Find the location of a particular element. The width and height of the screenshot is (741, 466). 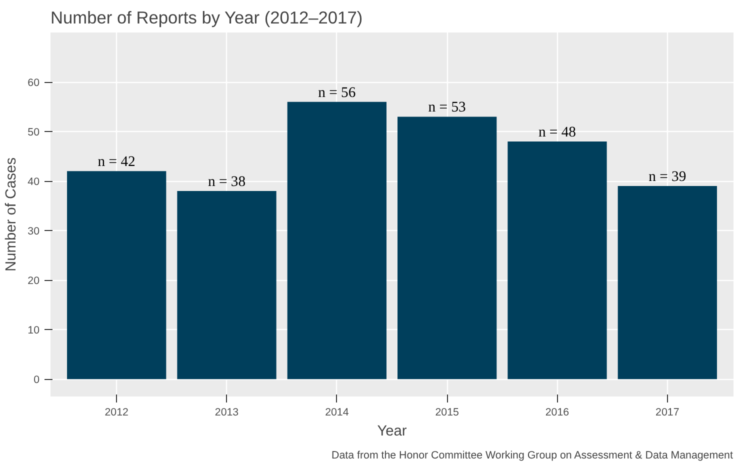

data-label: n = 39 is located at coordinates (667, 177).